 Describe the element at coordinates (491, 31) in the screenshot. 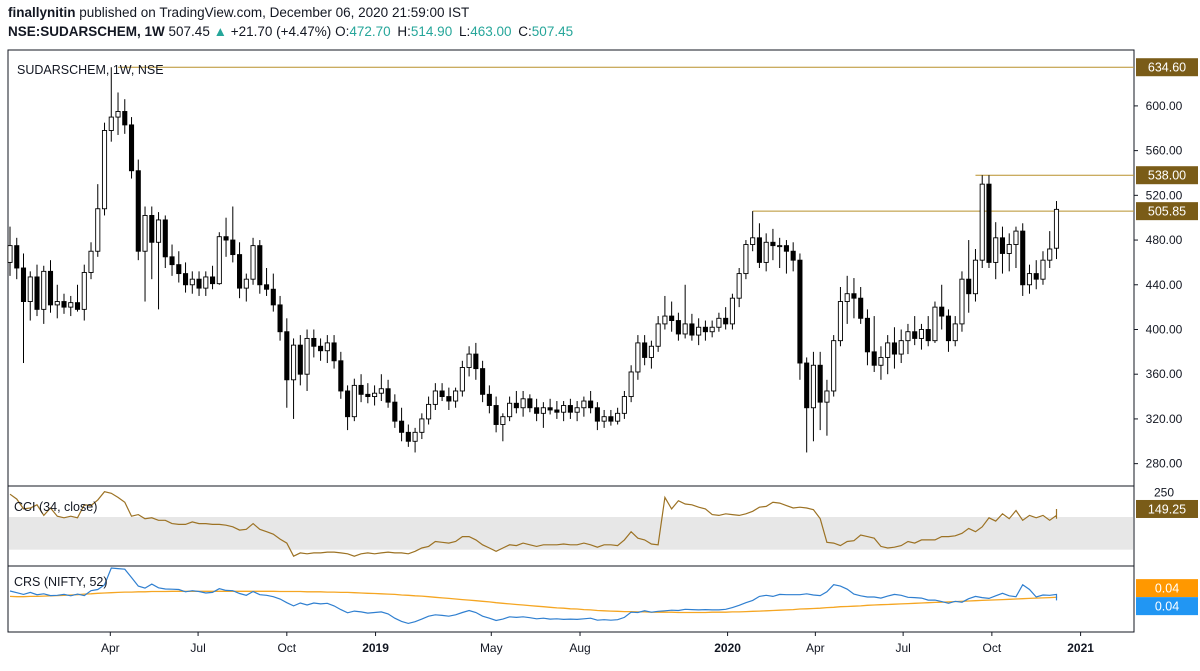

I see `low-value: 463.00` at that location.